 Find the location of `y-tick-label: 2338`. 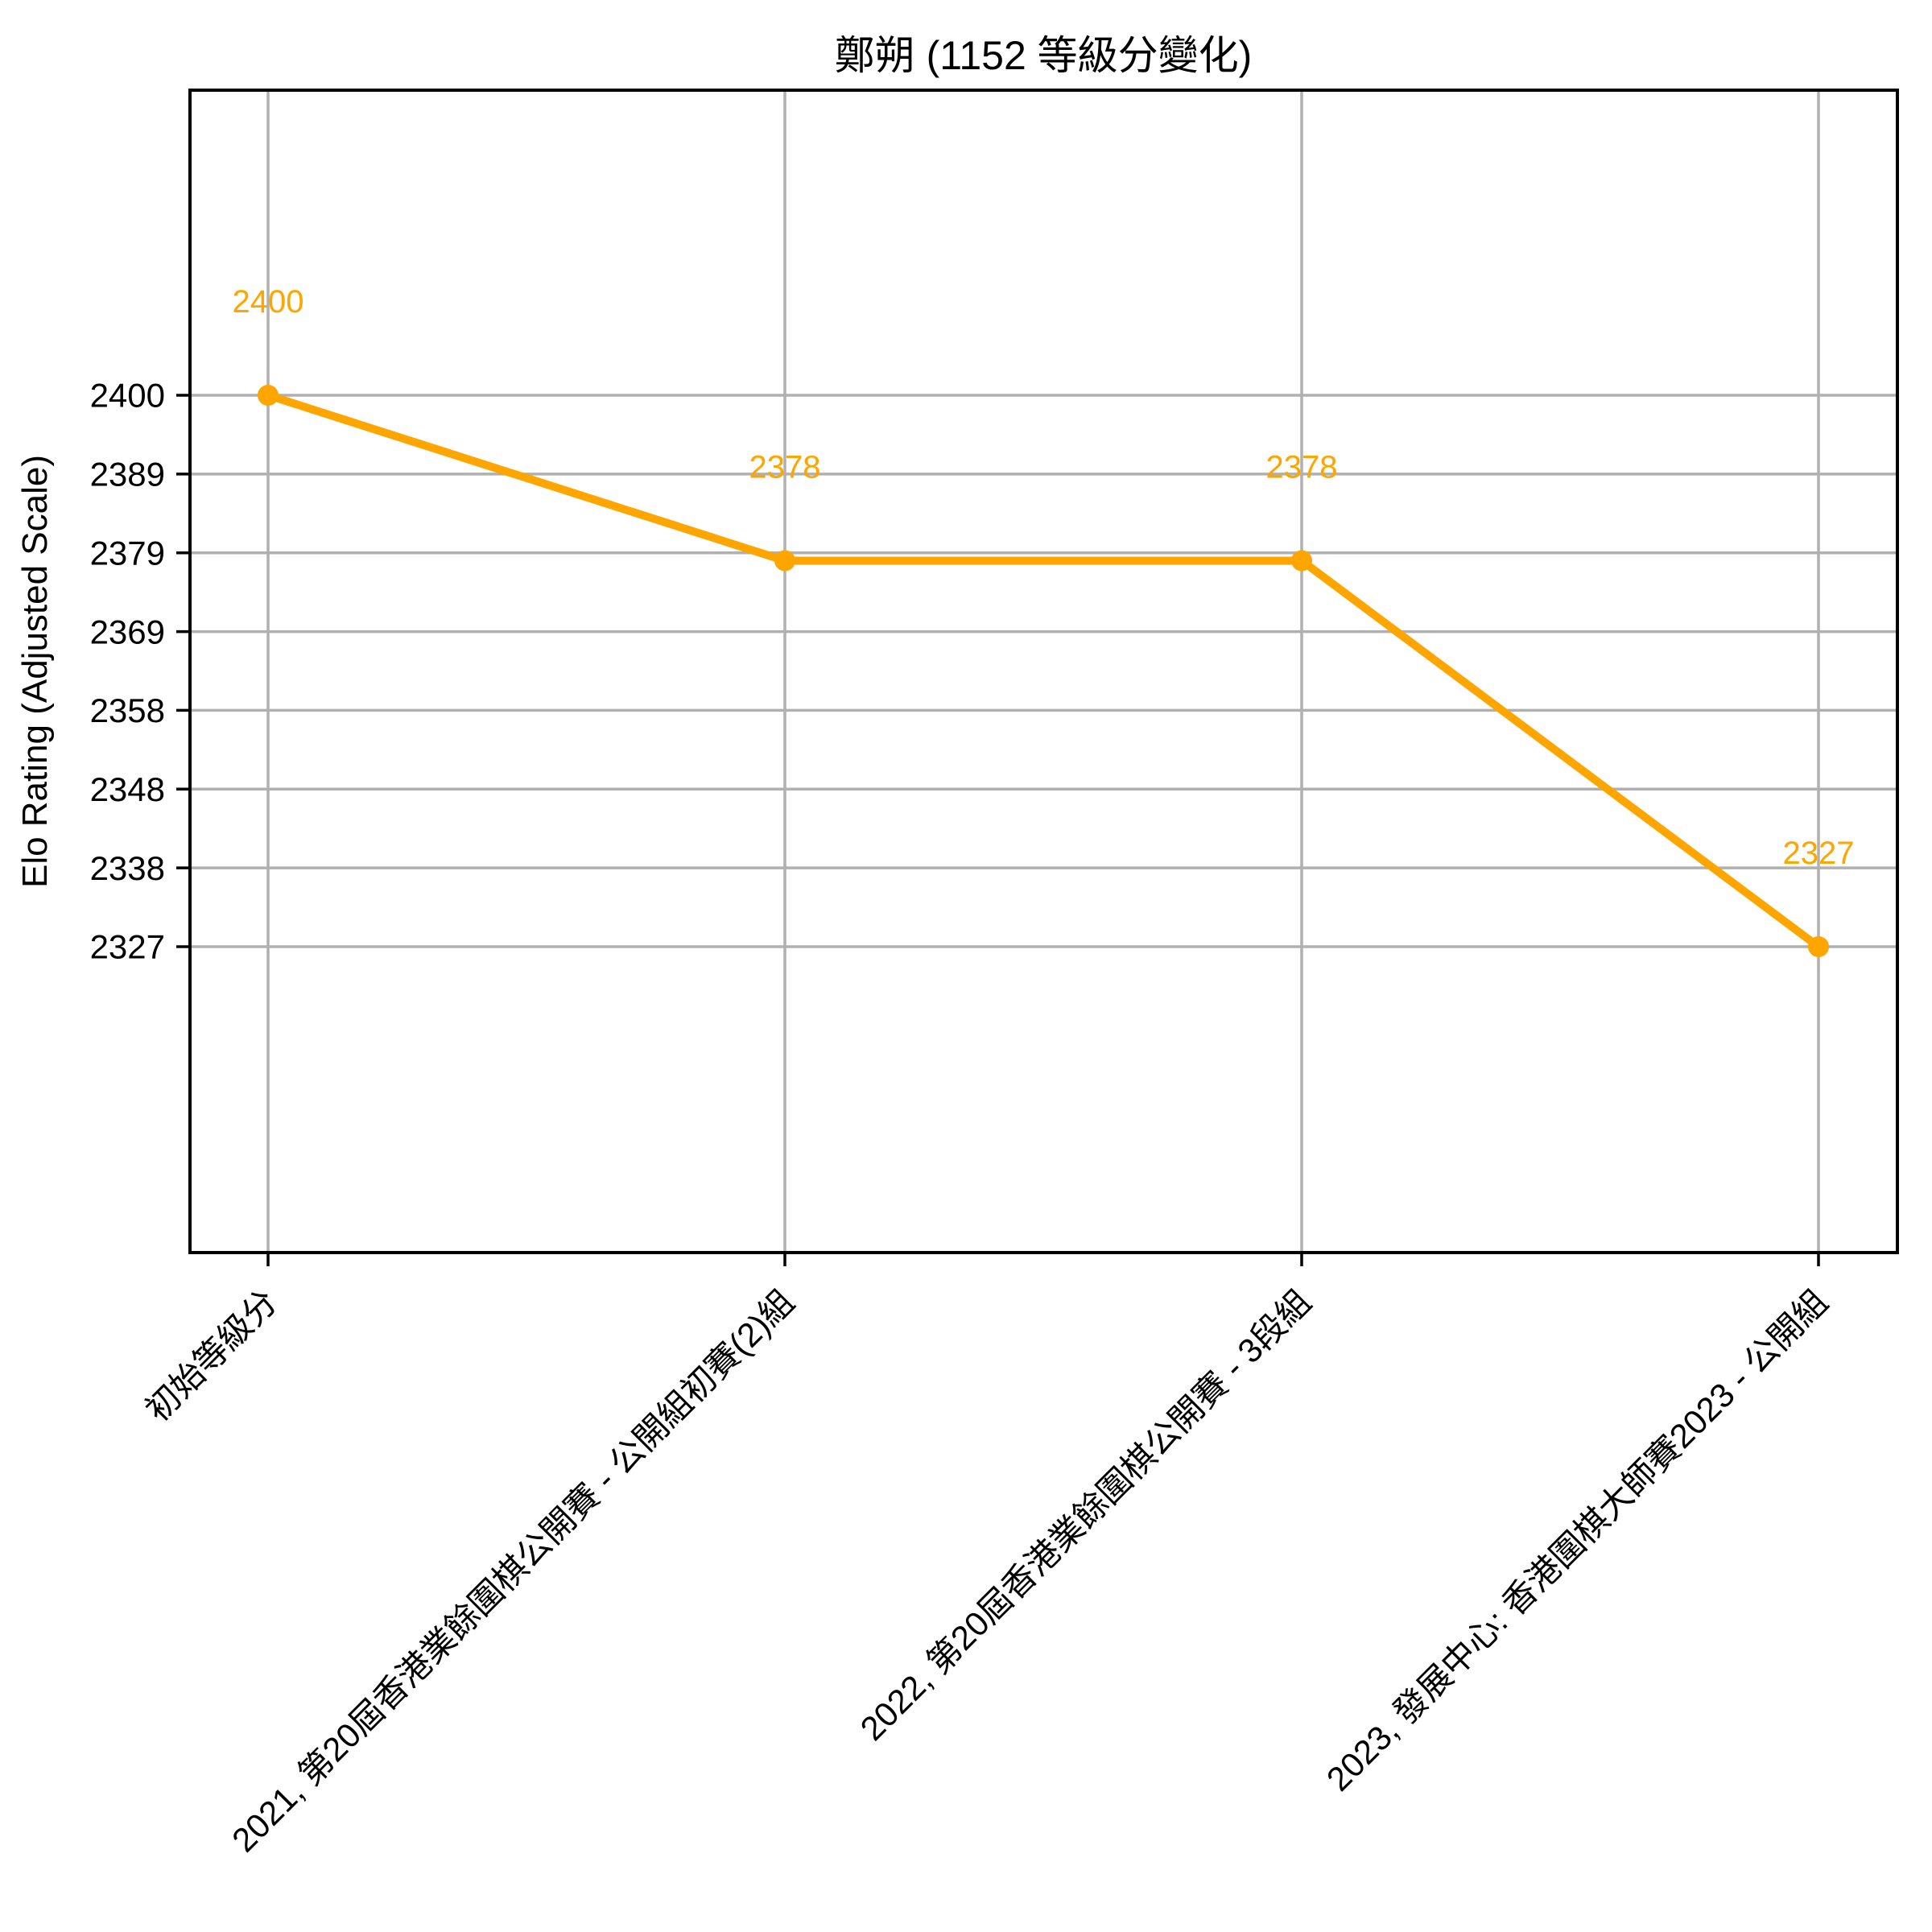

y-tick-label: 2338 is located at coordinates (127, 868).